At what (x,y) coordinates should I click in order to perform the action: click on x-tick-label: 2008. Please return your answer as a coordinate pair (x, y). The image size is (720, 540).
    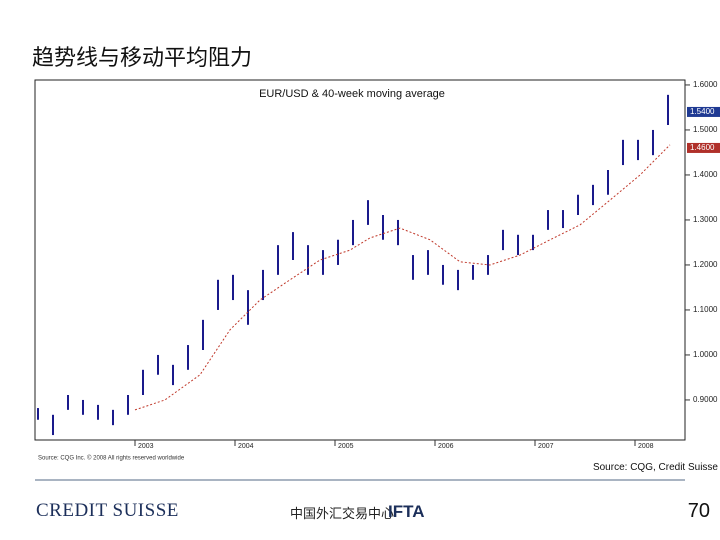
    Looking at the image, I should click on (646, 446).